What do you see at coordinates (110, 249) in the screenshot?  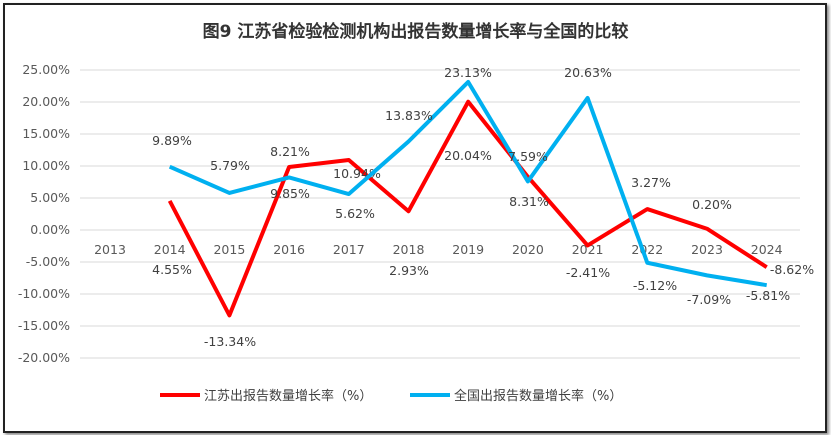 I see `x-tick-label: 2013` at bounding box center [110, 249].